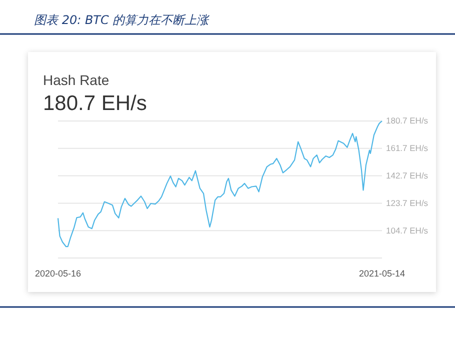 This screenshot has height=337, width=455. Describe the element at coordinates (407, 148) in the screenshot. I see `y-tick-label: 161.7 EH/s` at that location.